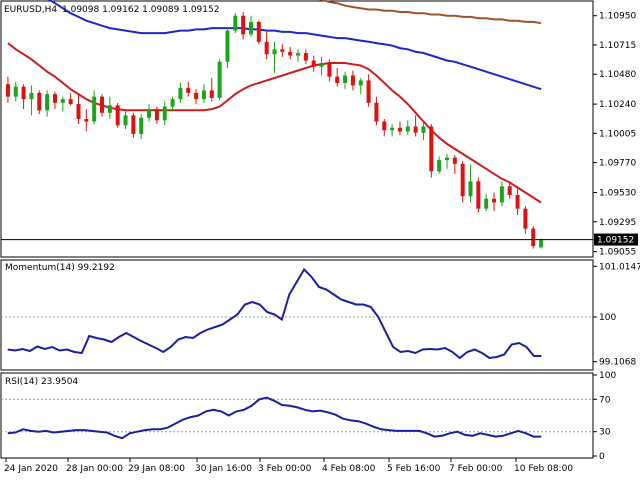 This screenshot has width=640, height=480. Describe the element at coordinates (604, 416) in the screenshot. I see `rsi-axis: 100 70 30 0` at that location.